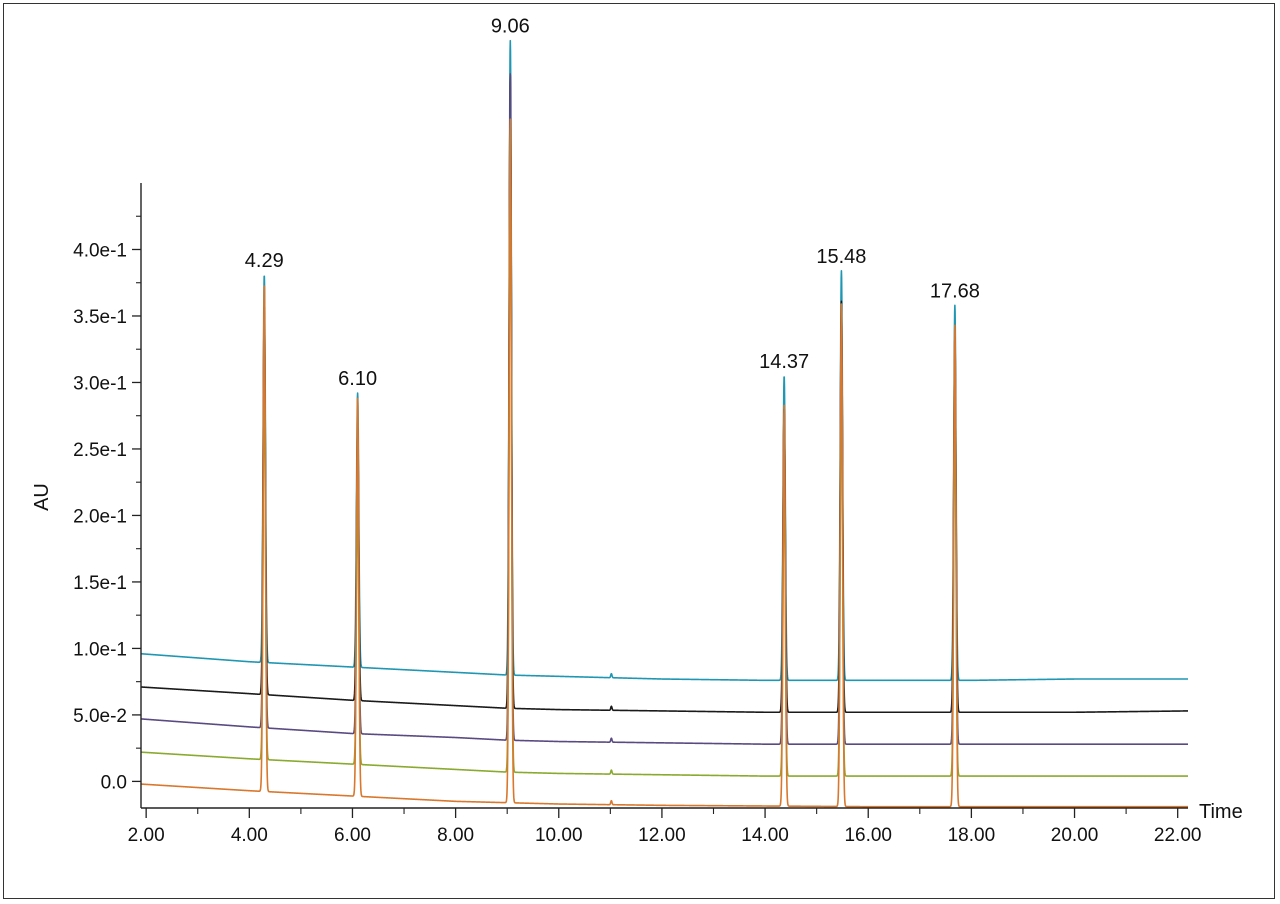  What do you see at coordinates (1221, 812) in the screenshot?
I see `x-axis-title: Time` at bounding box center [1221, 812].